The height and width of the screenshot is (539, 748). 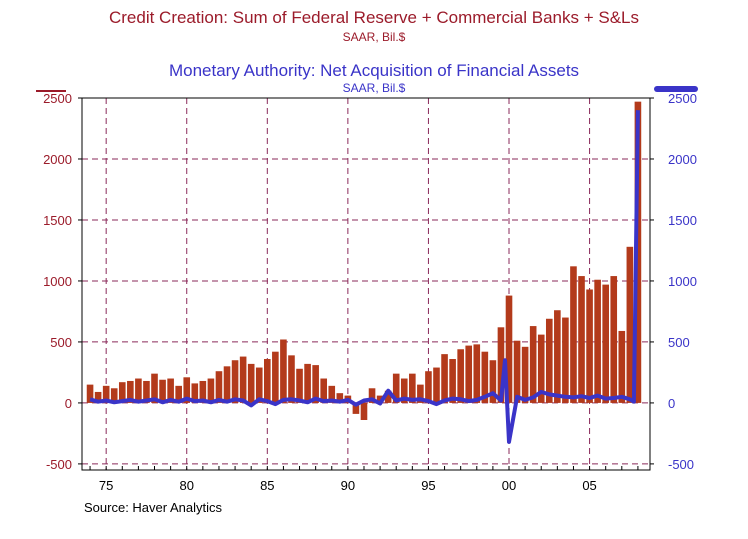 What do you see at coordinates (68, 403) in the screenshot?
I see `left-y-tick-label: 0` at bounding box center [68, 403].